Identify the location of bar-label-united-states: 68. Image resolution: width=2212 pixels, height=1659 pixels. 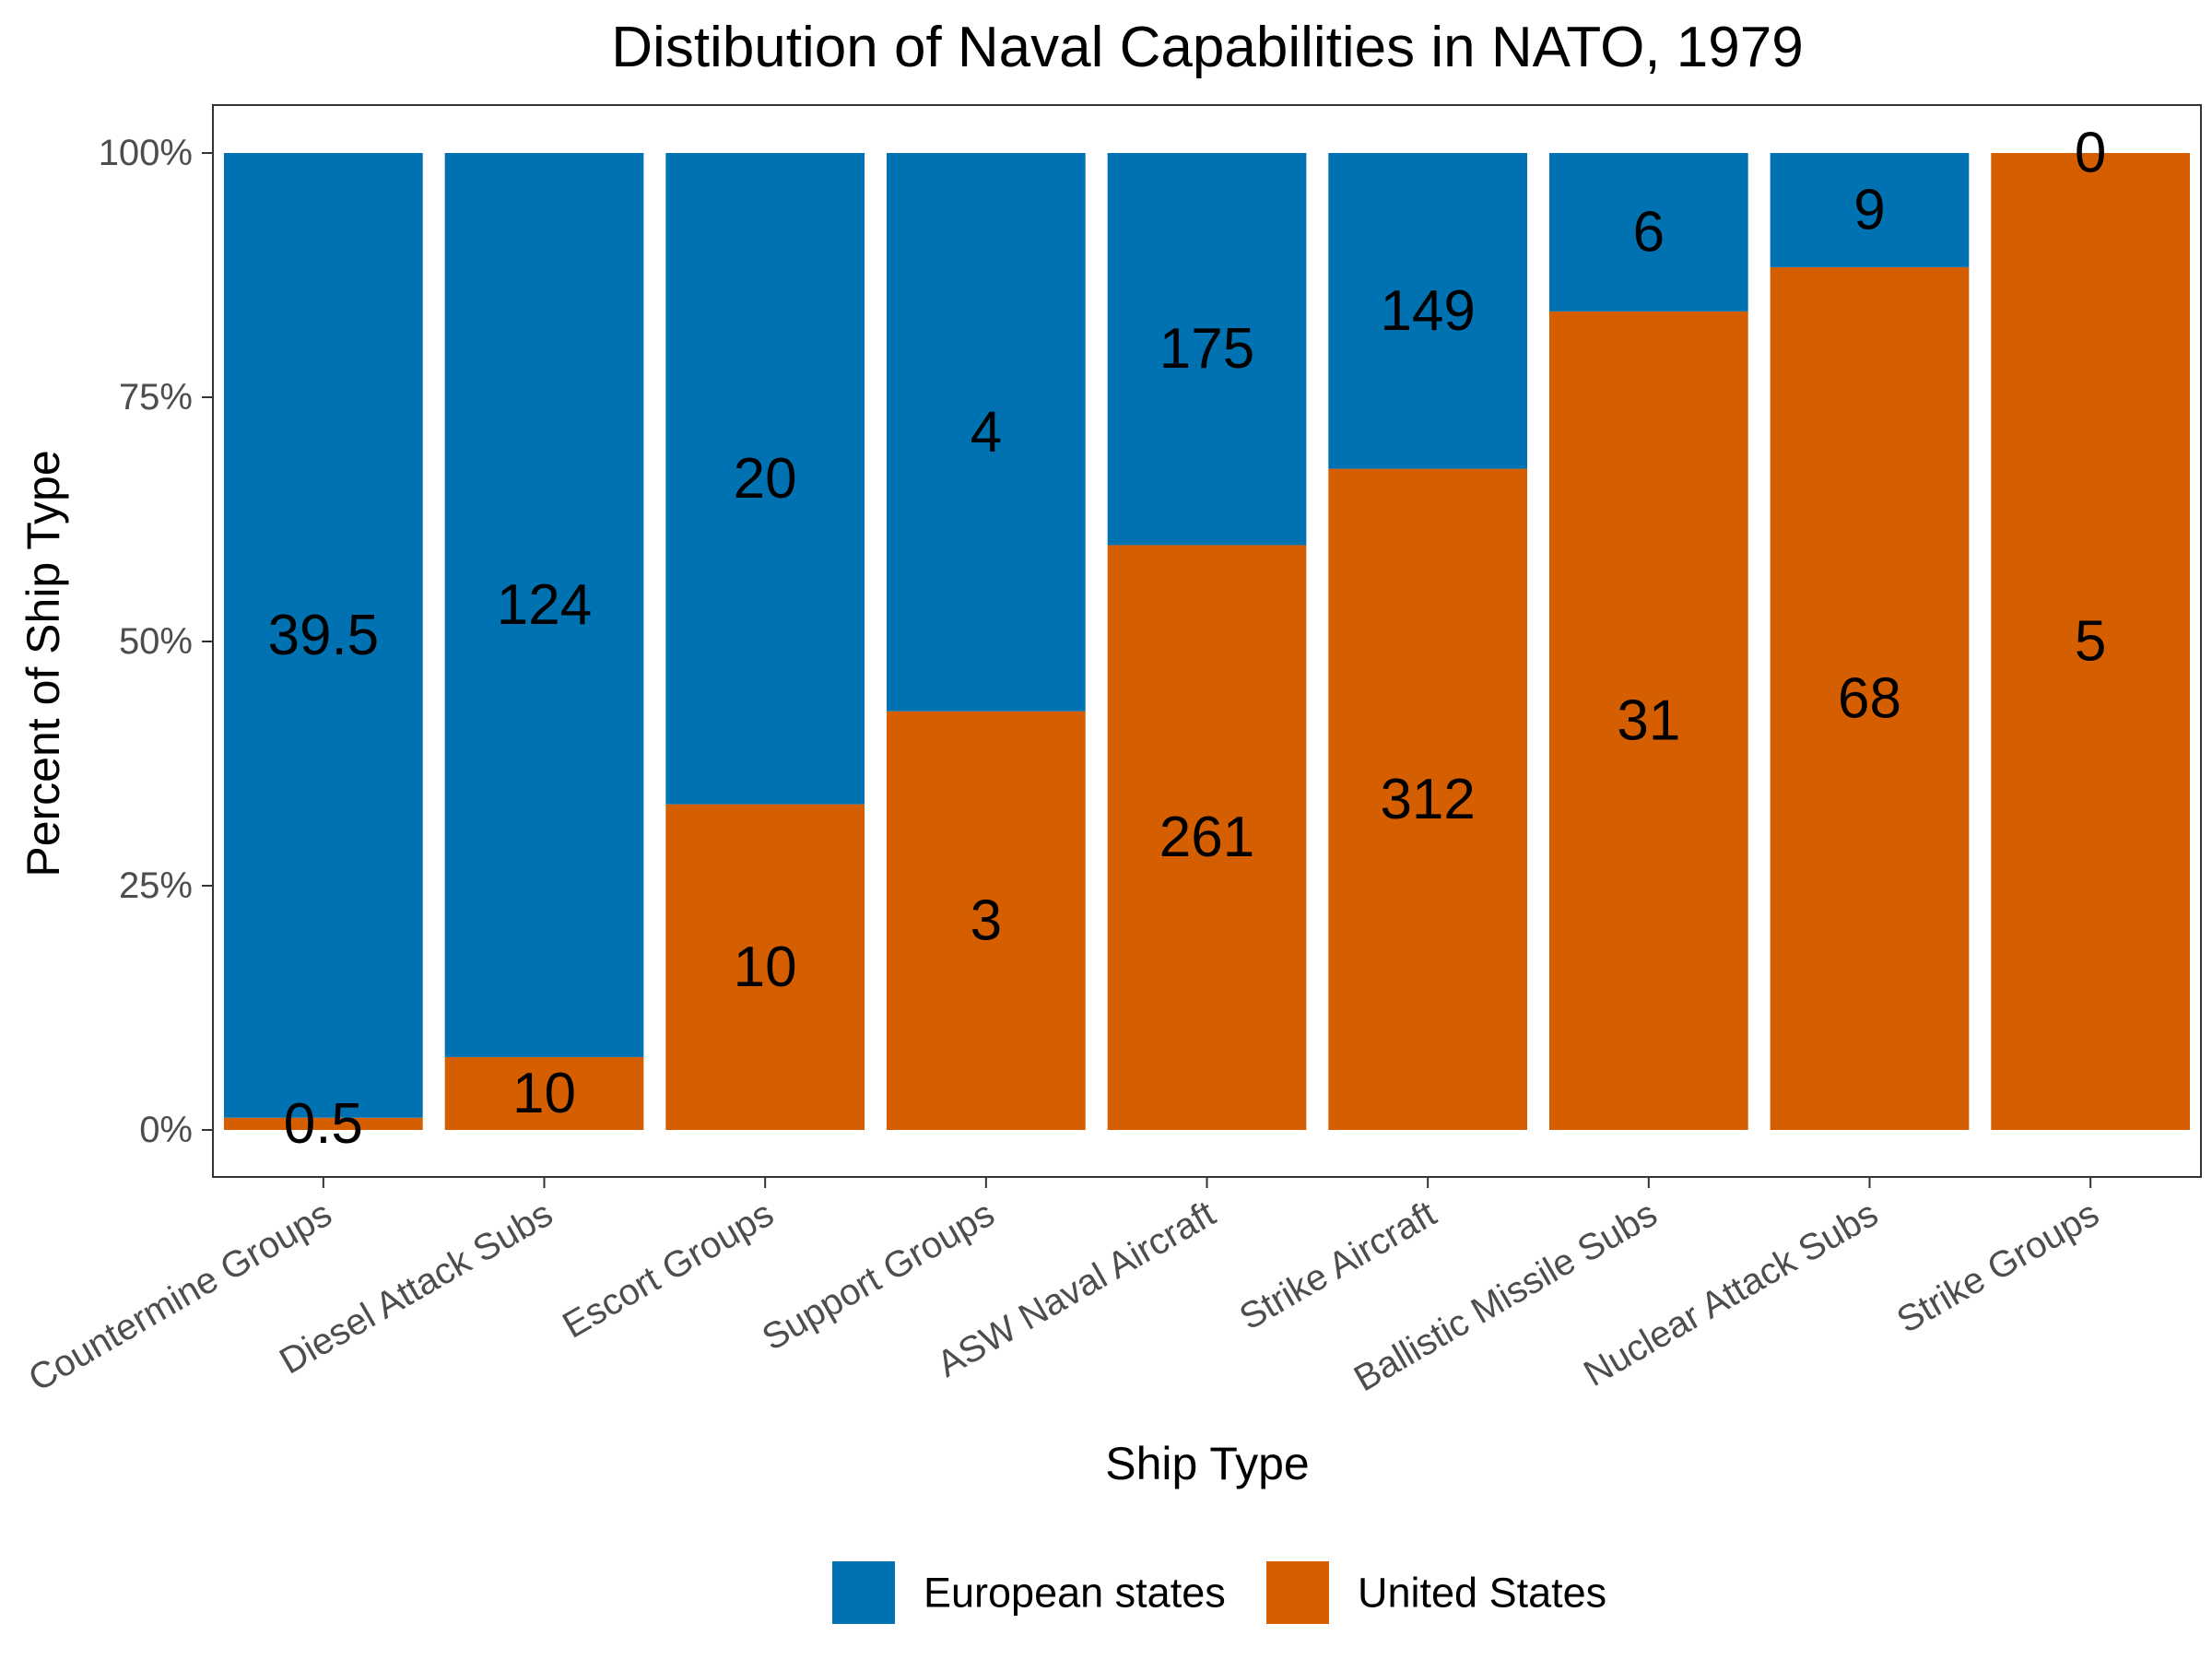
(1869, 698).